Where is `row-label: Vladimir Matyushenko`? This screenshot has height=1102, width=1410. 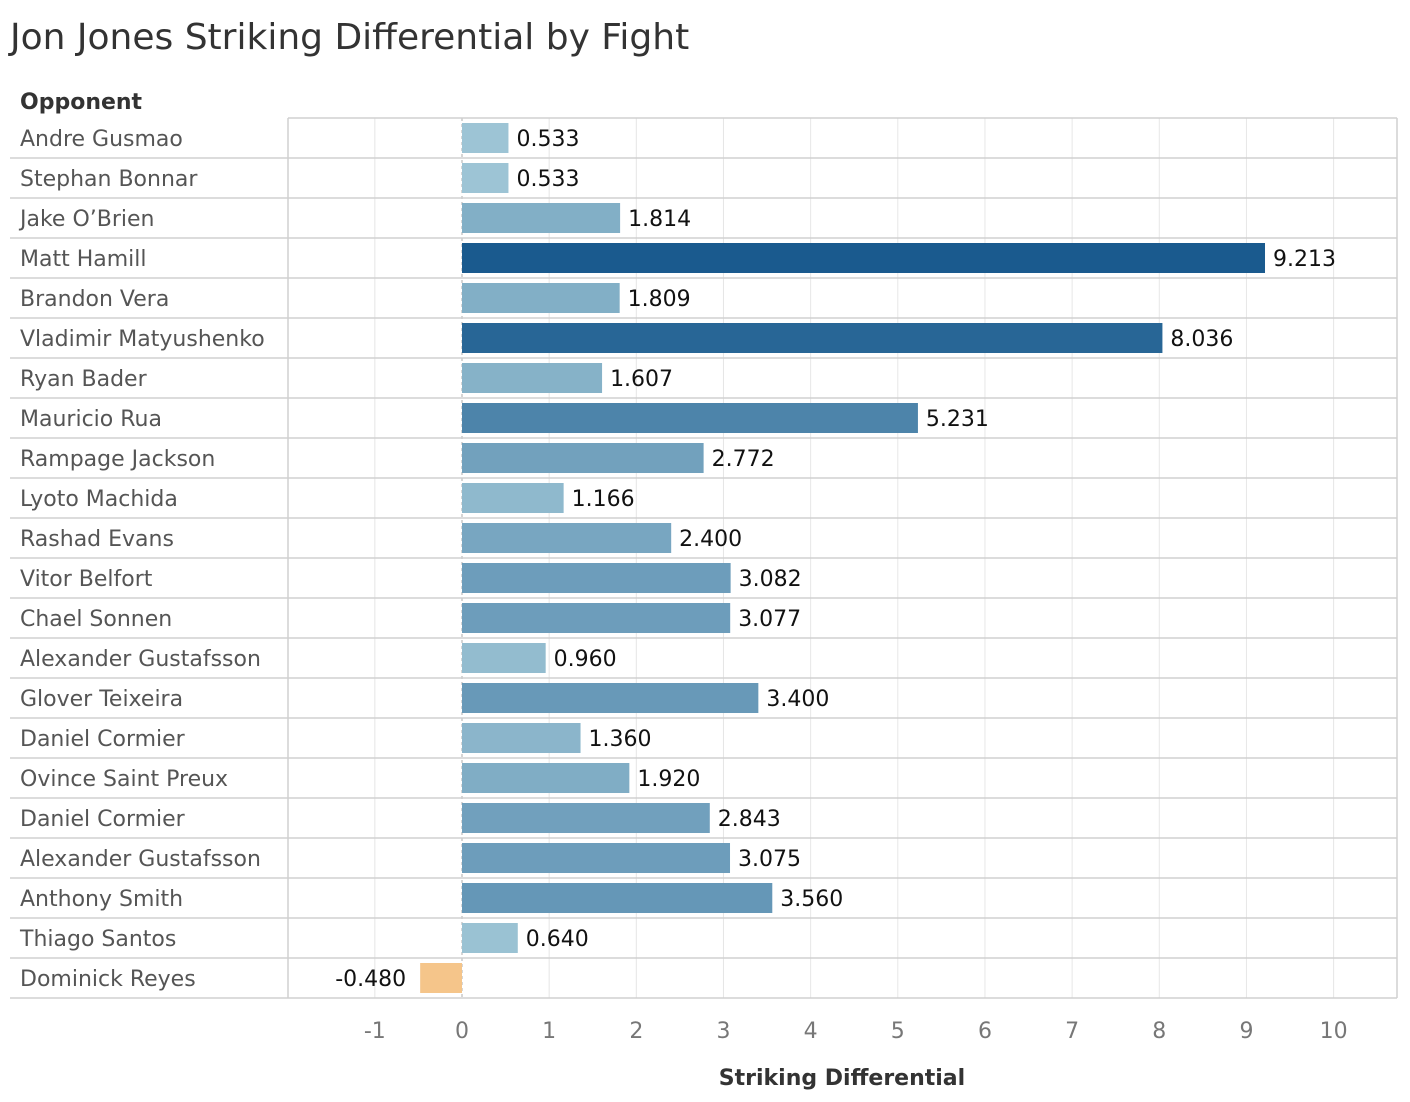 row-label: Vladimir Matyushenko is located at coordinates (142, 339).